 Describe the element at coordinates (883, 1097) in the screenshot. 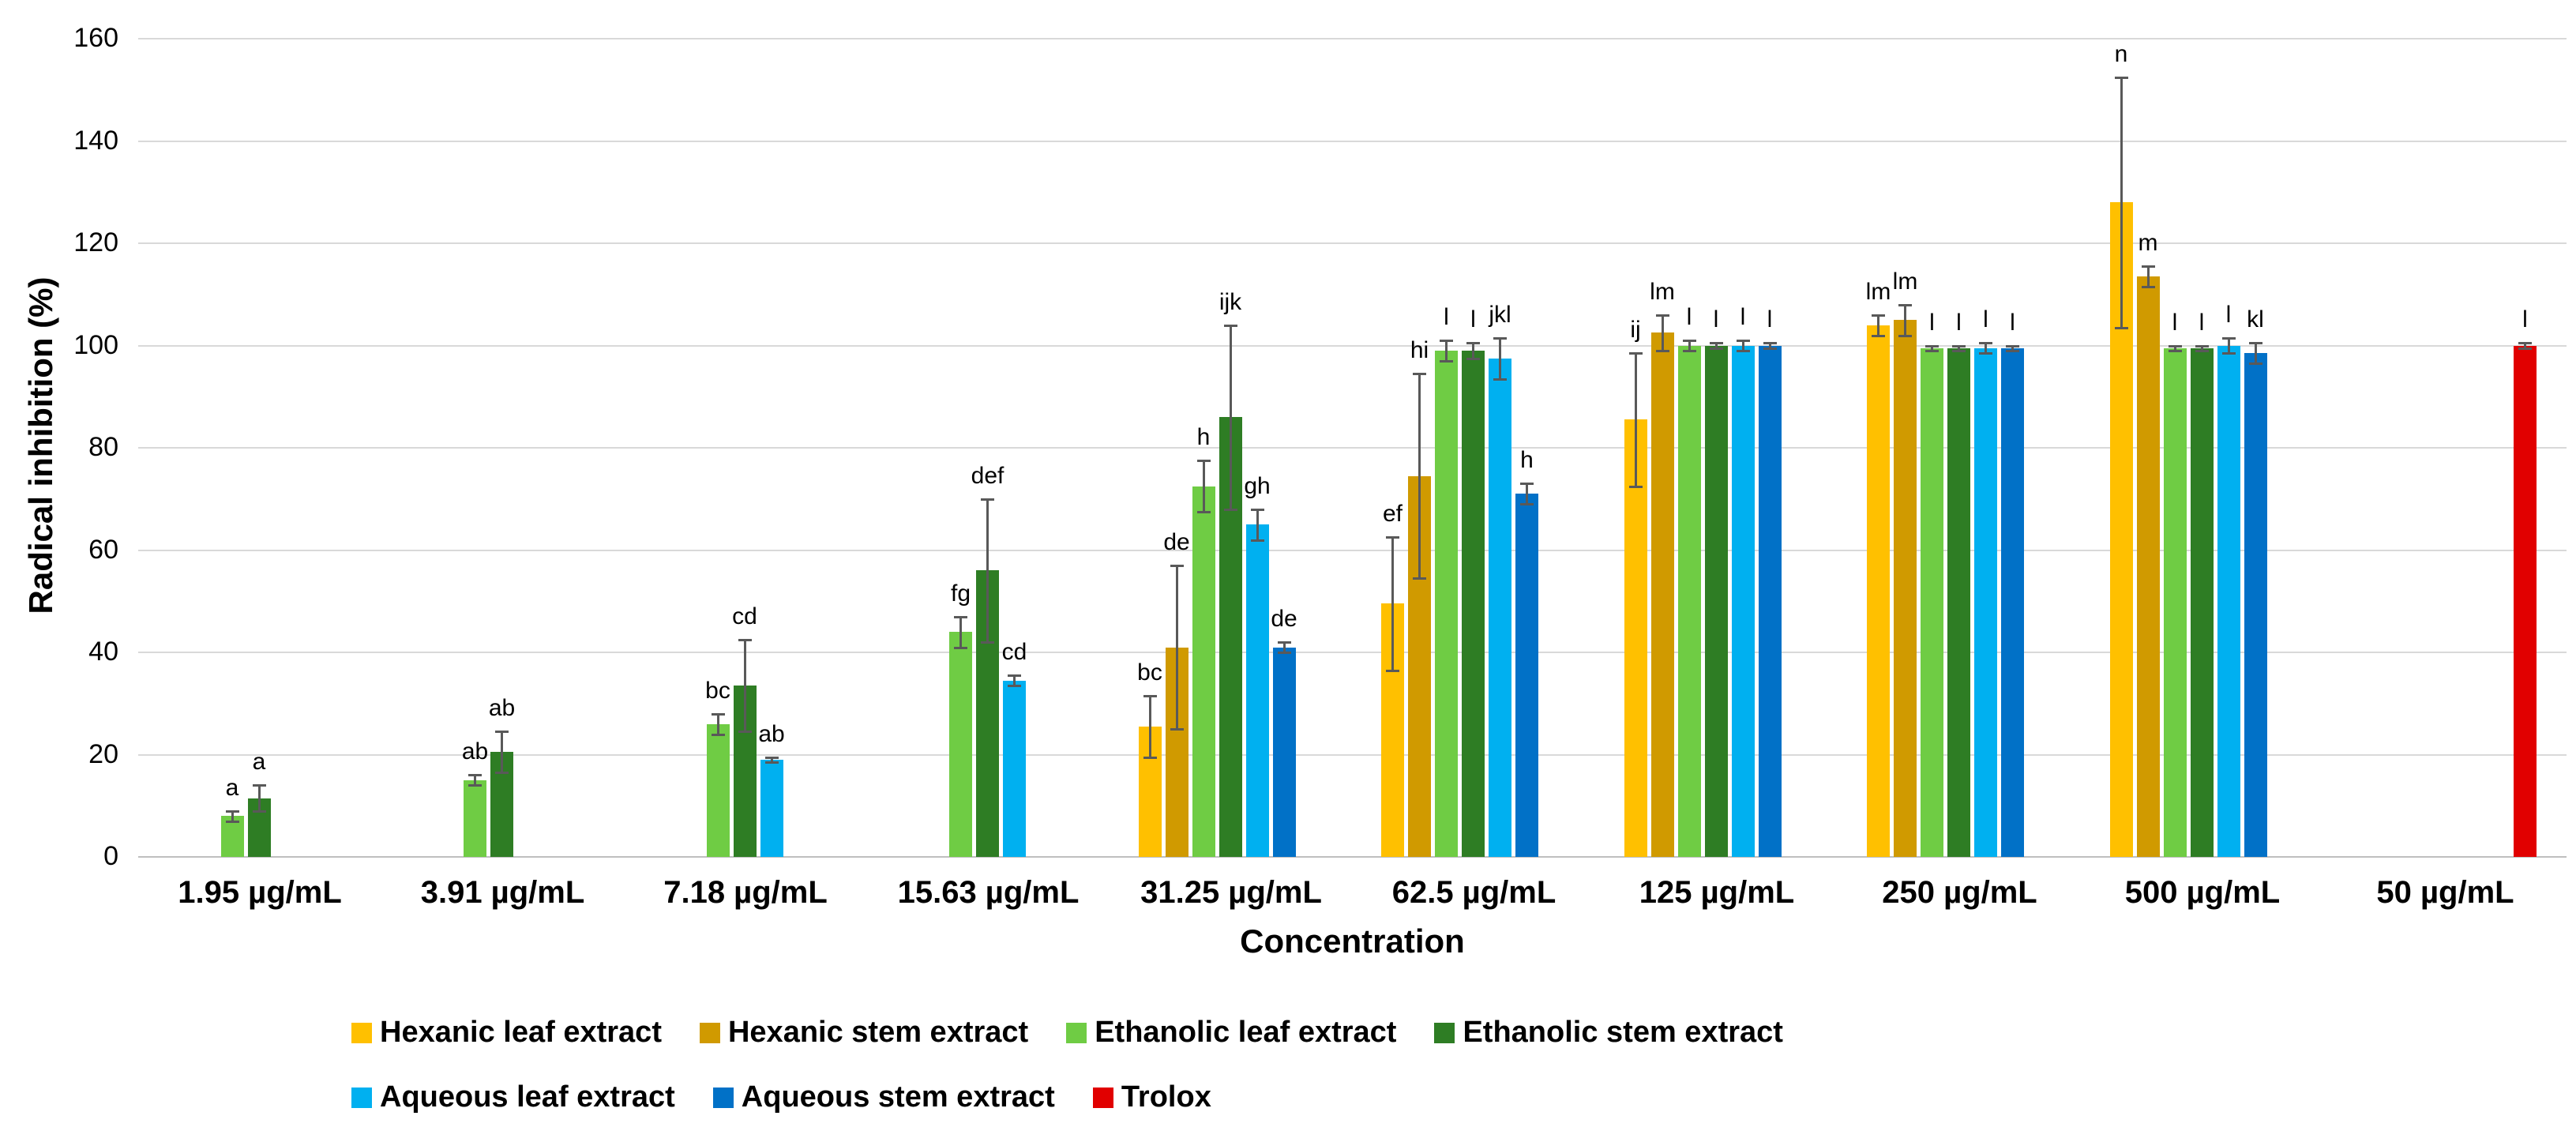

I see `legend-item: Aqueous stem extract` at that location.